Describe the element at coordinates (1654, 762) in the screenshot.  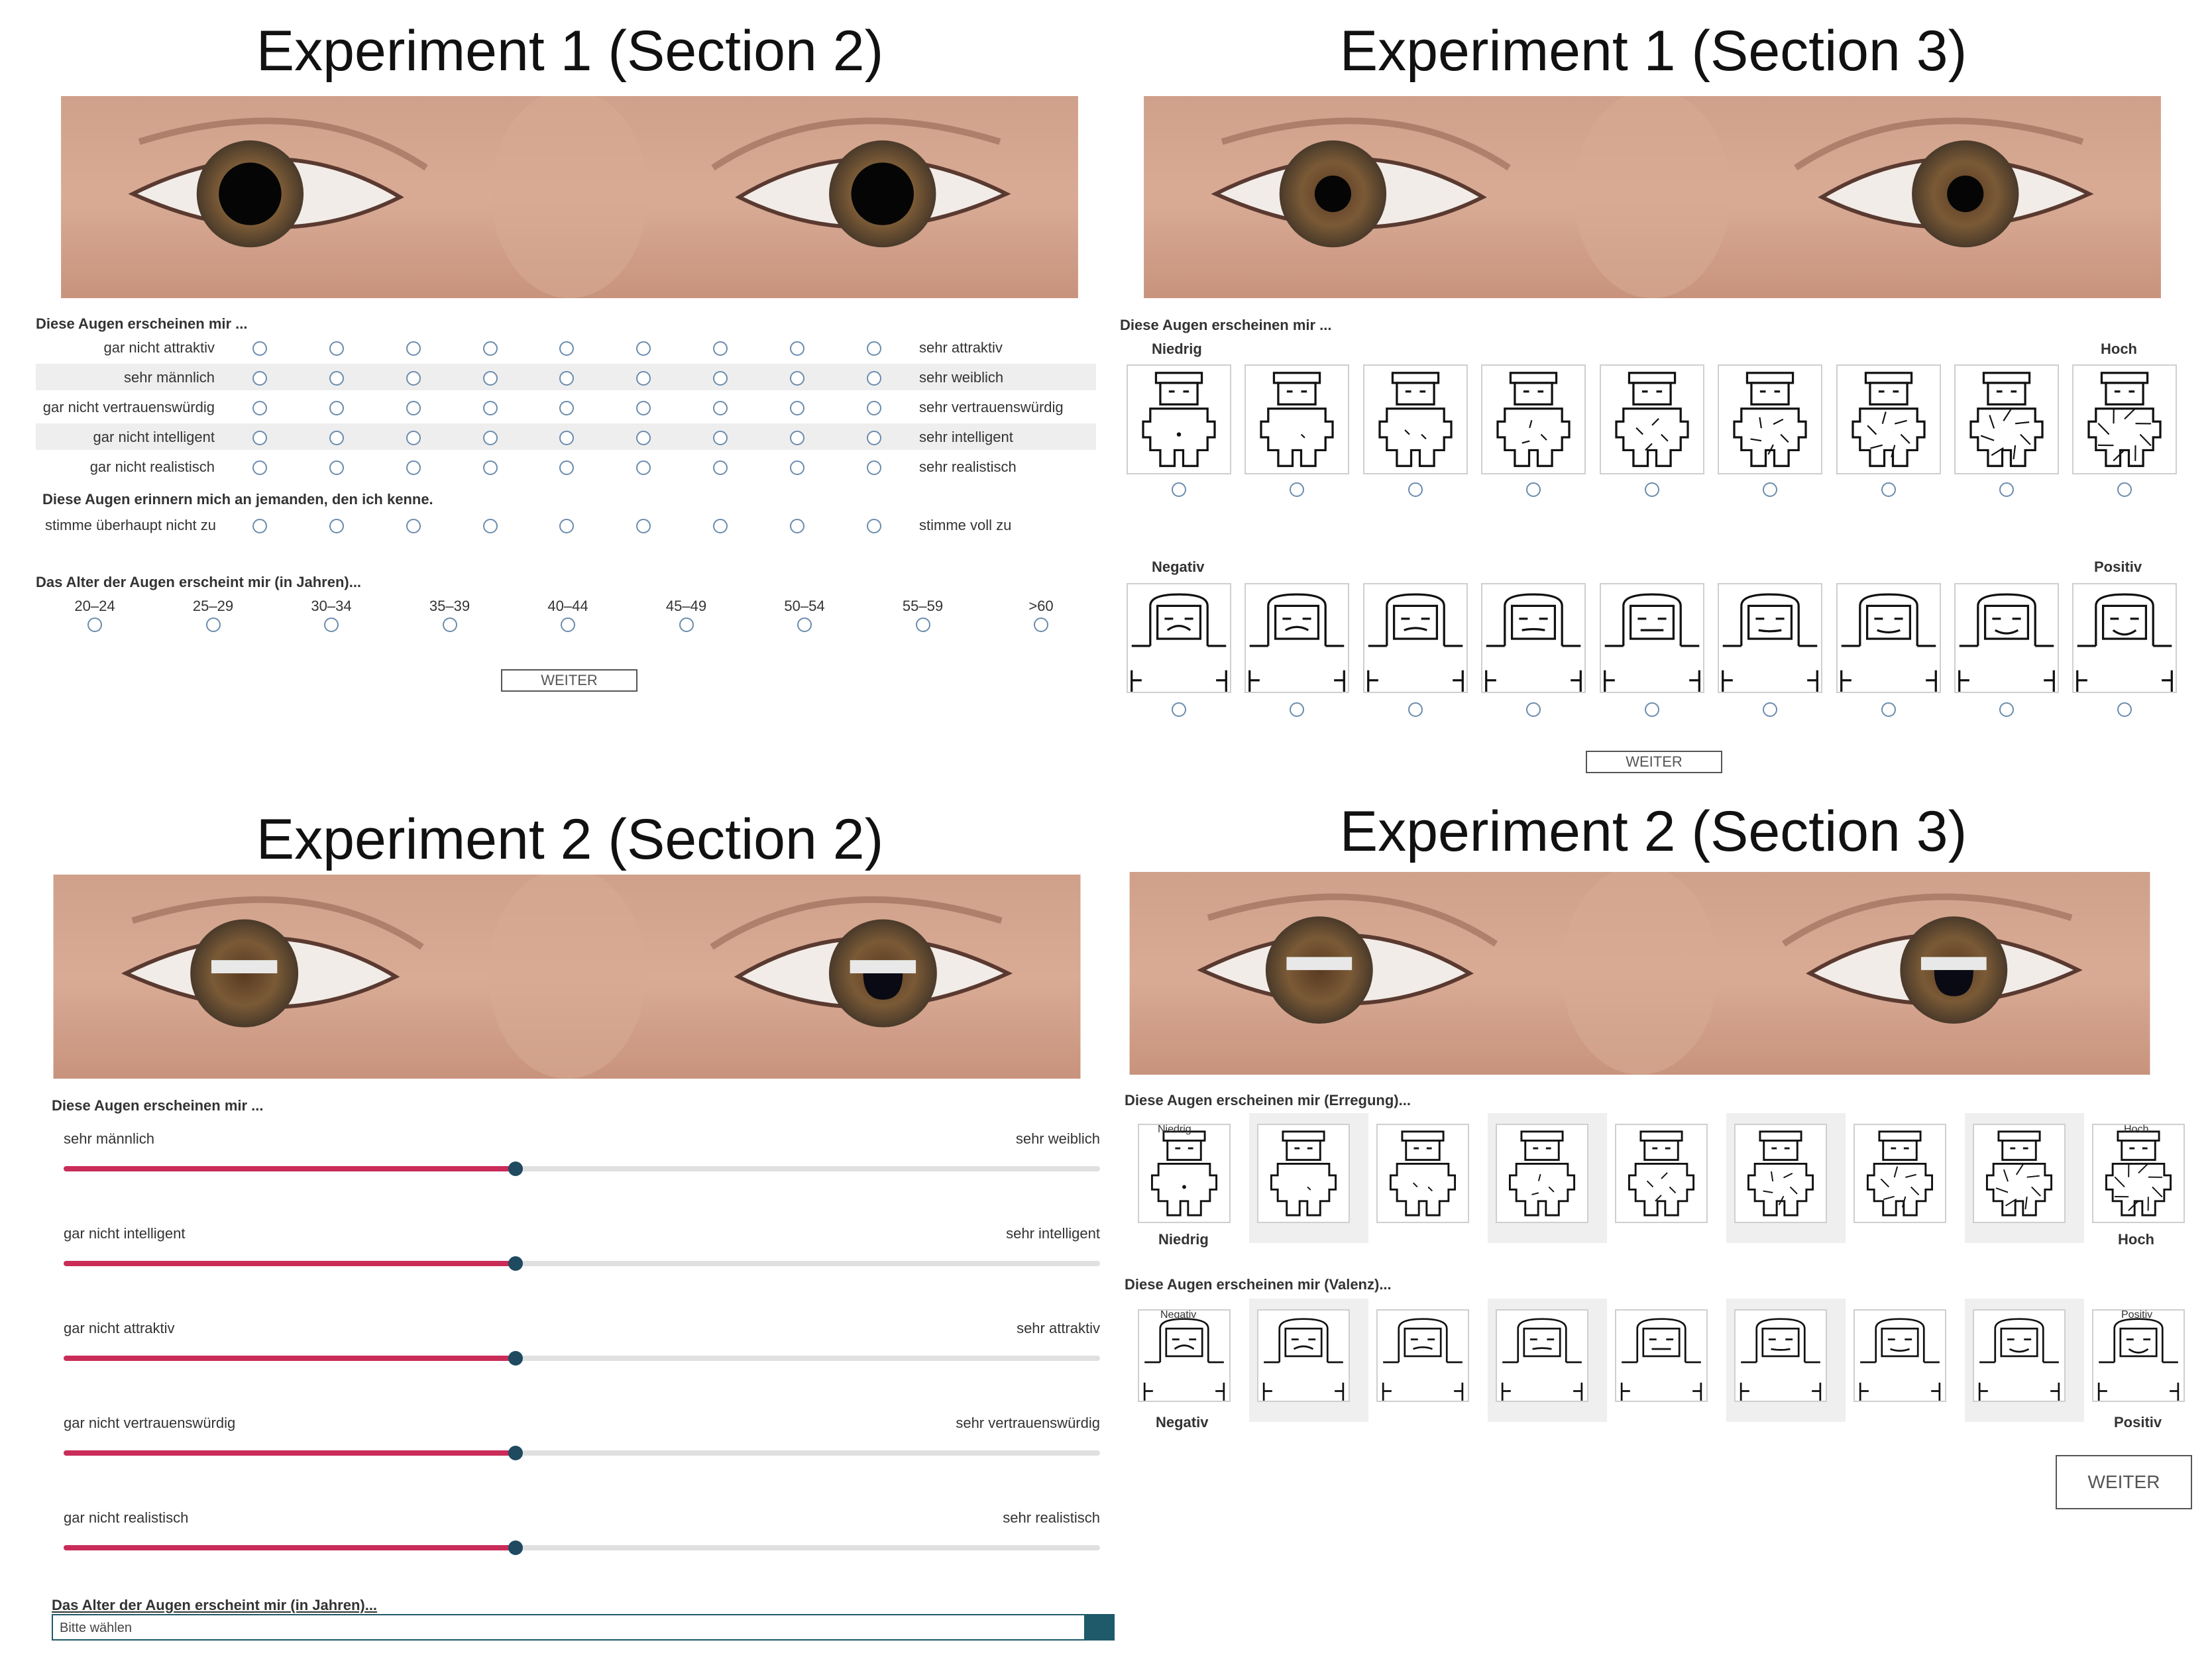
I see `e1s3-weiter-button: WEITER` at that location.